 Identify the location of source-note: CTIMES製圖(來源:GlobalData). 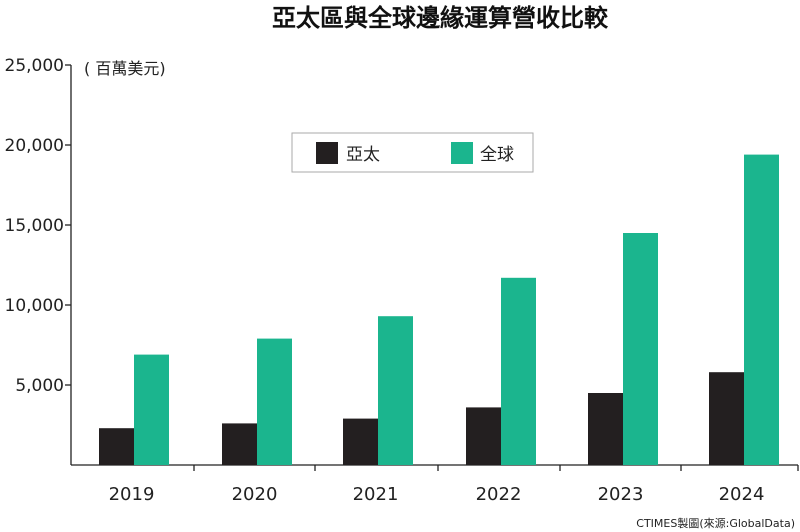
(715, 523).